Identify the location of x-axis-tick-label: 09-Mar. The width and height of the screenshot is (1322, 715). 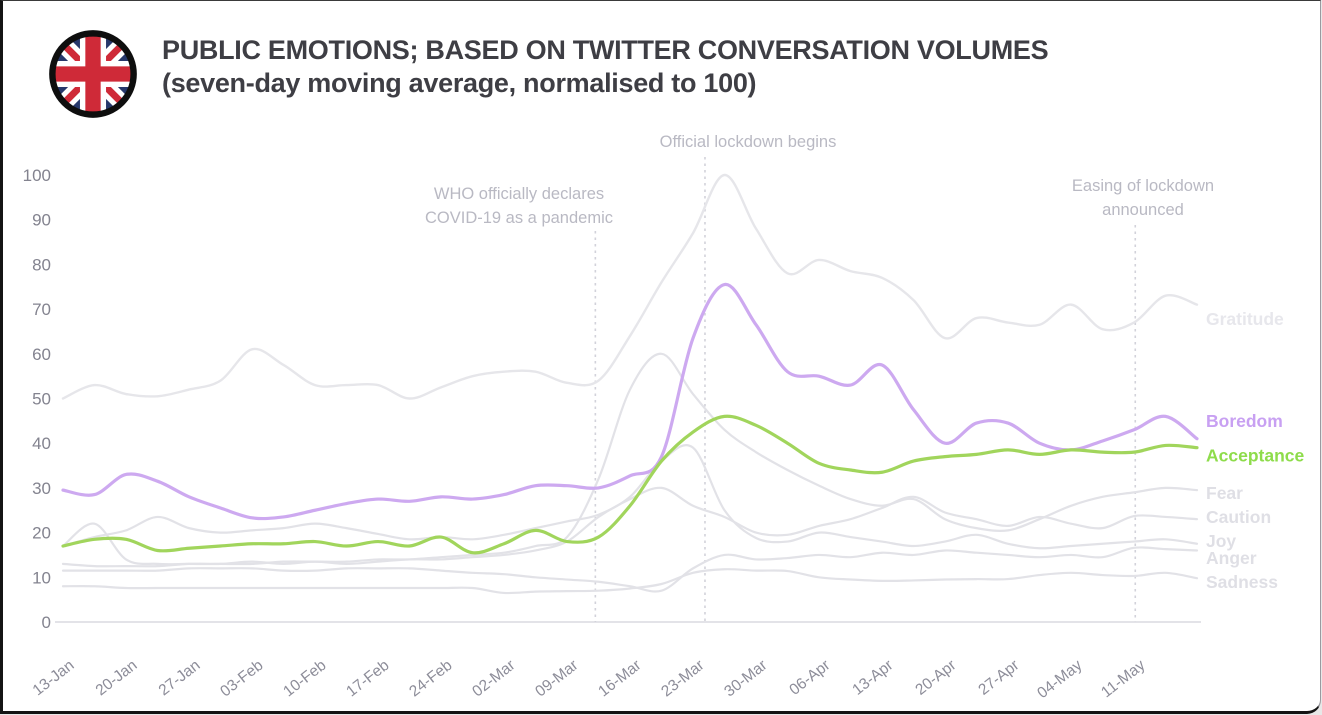
(556, 679).